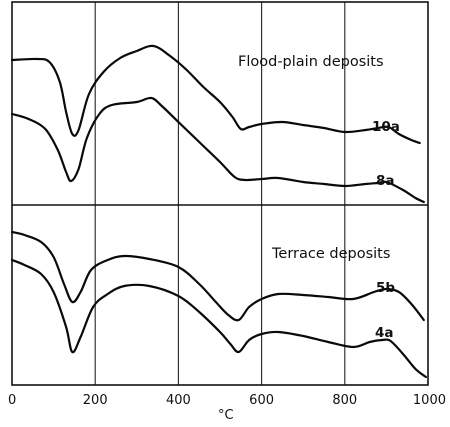 The image size is (450, 427). What do you see at coordinates (261, 400) in the screenshot?
I see `x-tick-label-600: 600` at bounding box center [261, 400].